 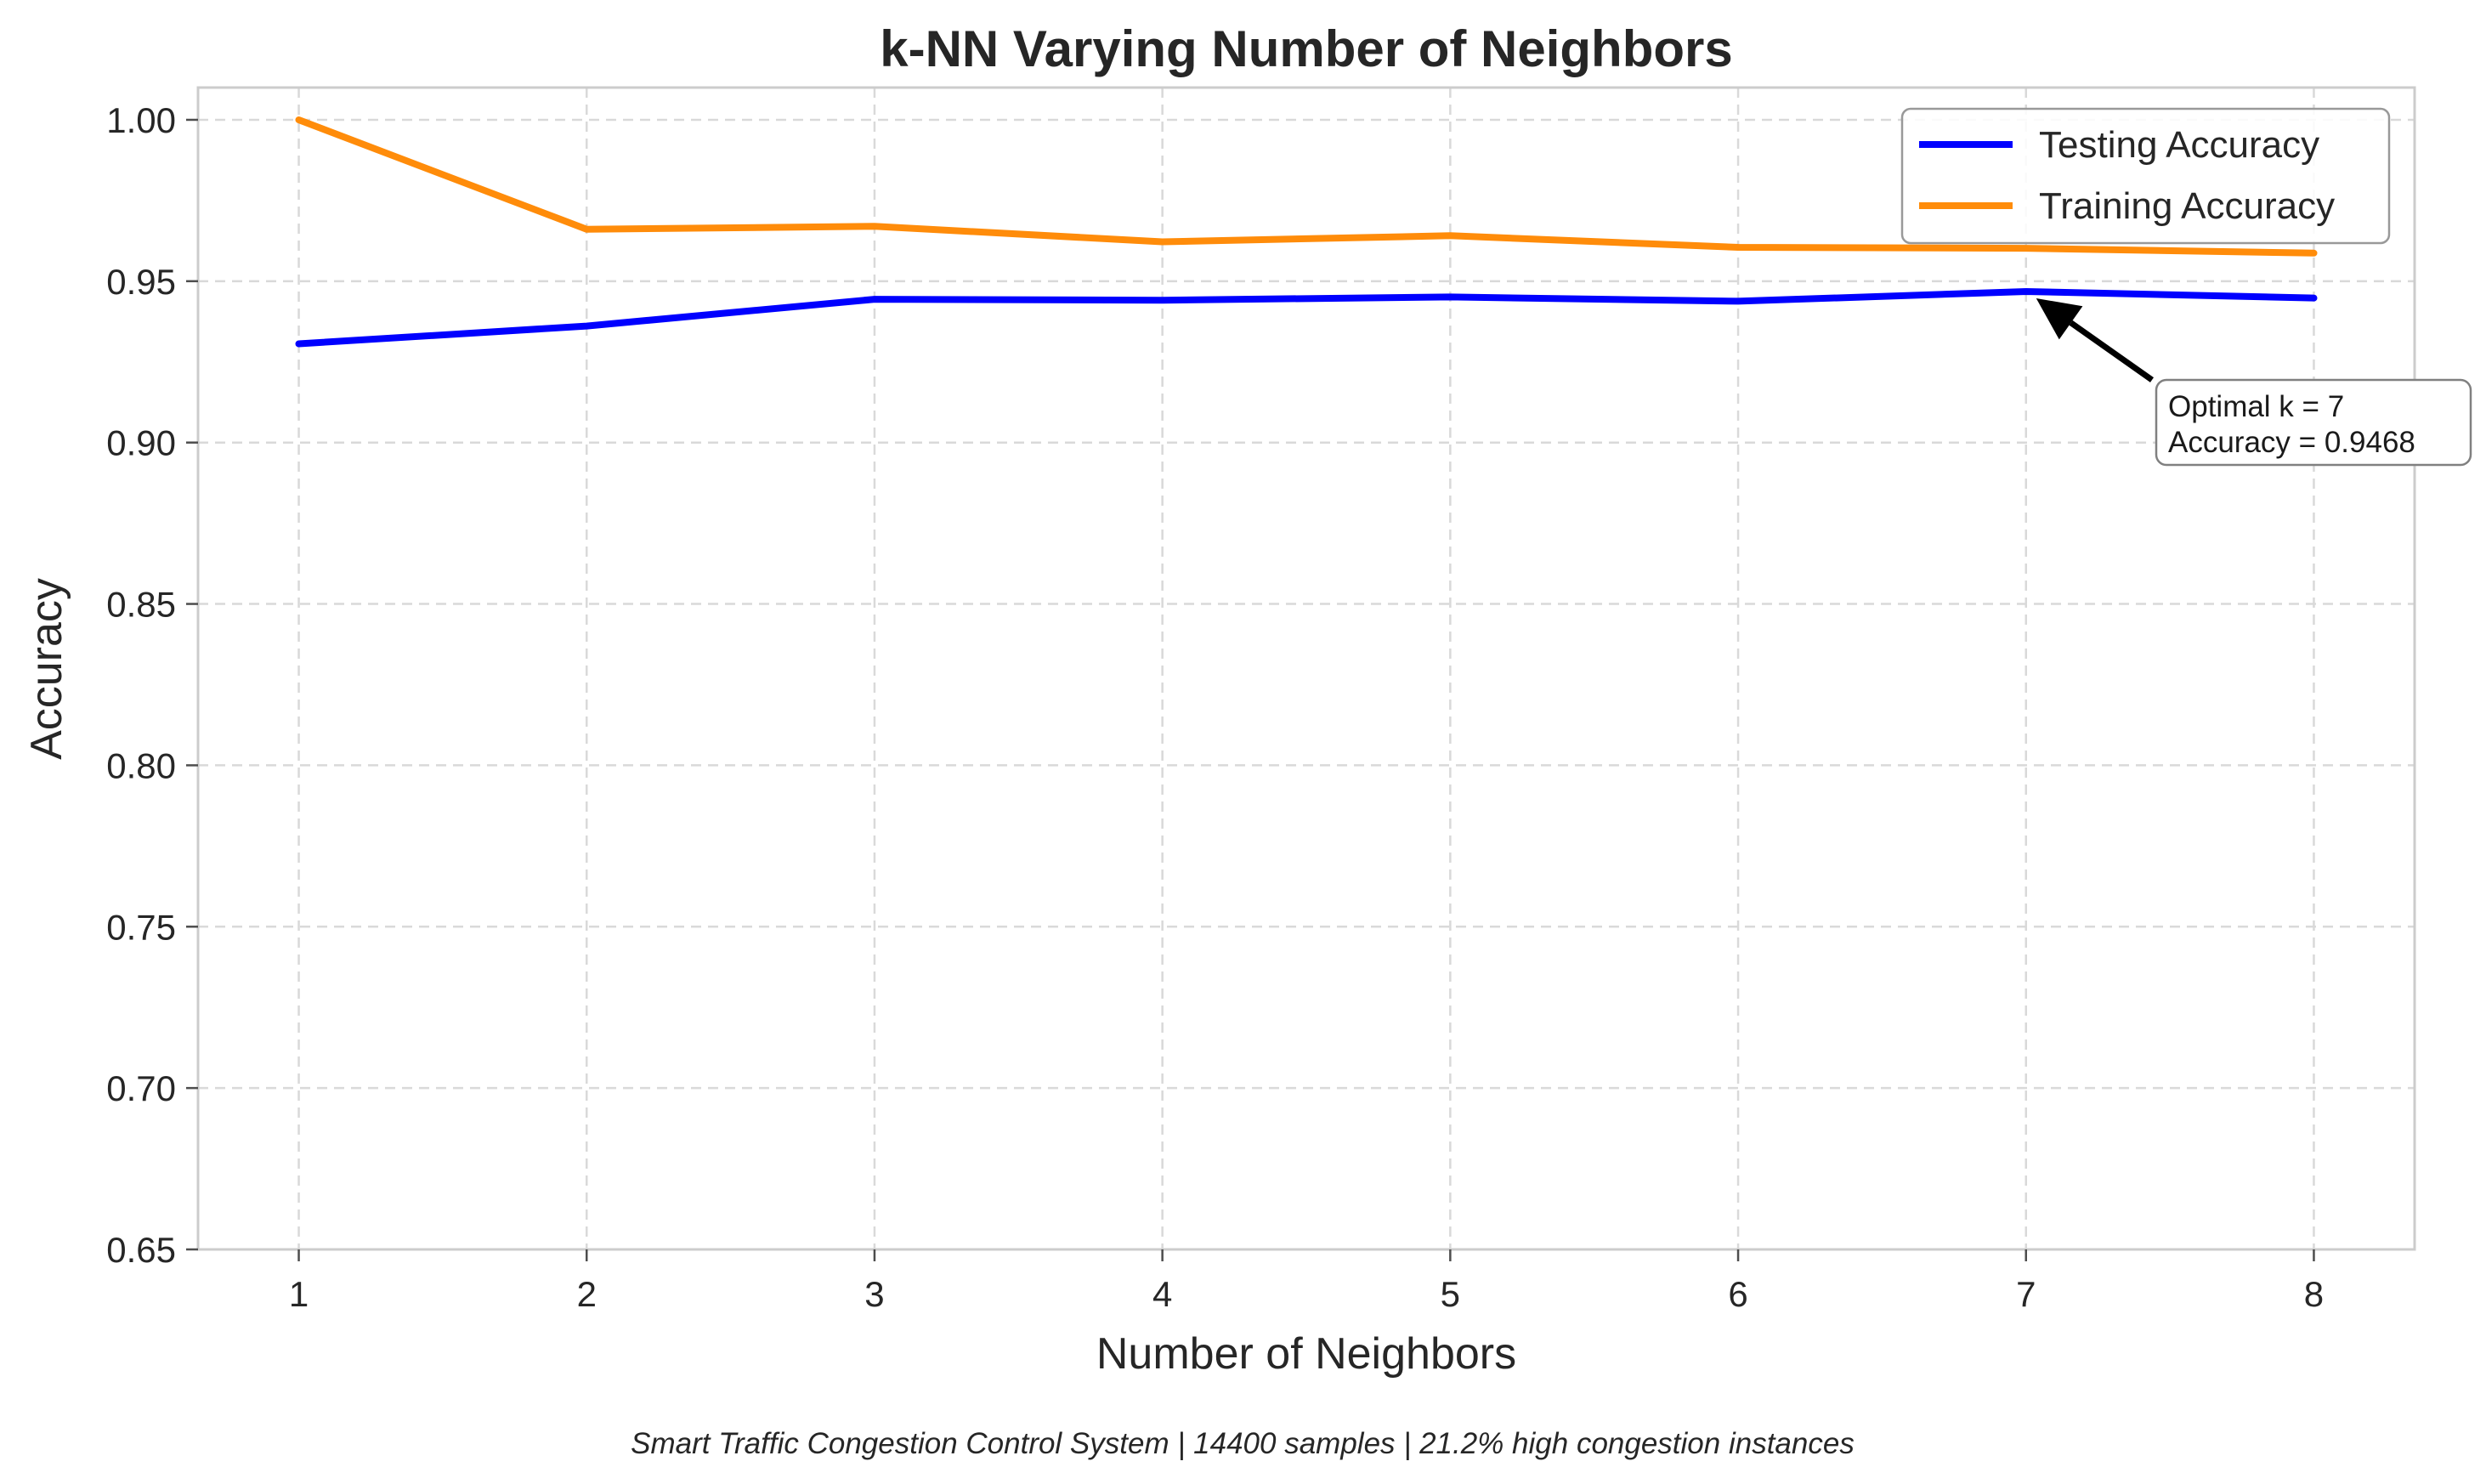 I want to click on y-tick-label: 0.70, so click(x=141, y=1088).